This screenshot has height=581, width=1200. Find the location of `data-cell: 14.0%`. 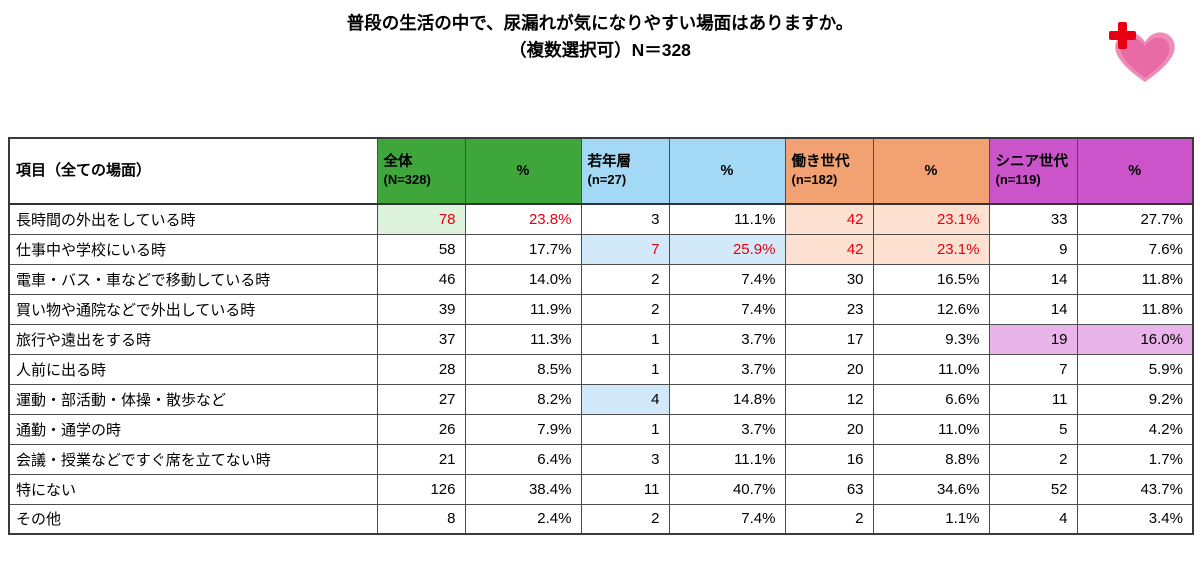

data-cell: 14.0% is located at coordinates (523, 279).